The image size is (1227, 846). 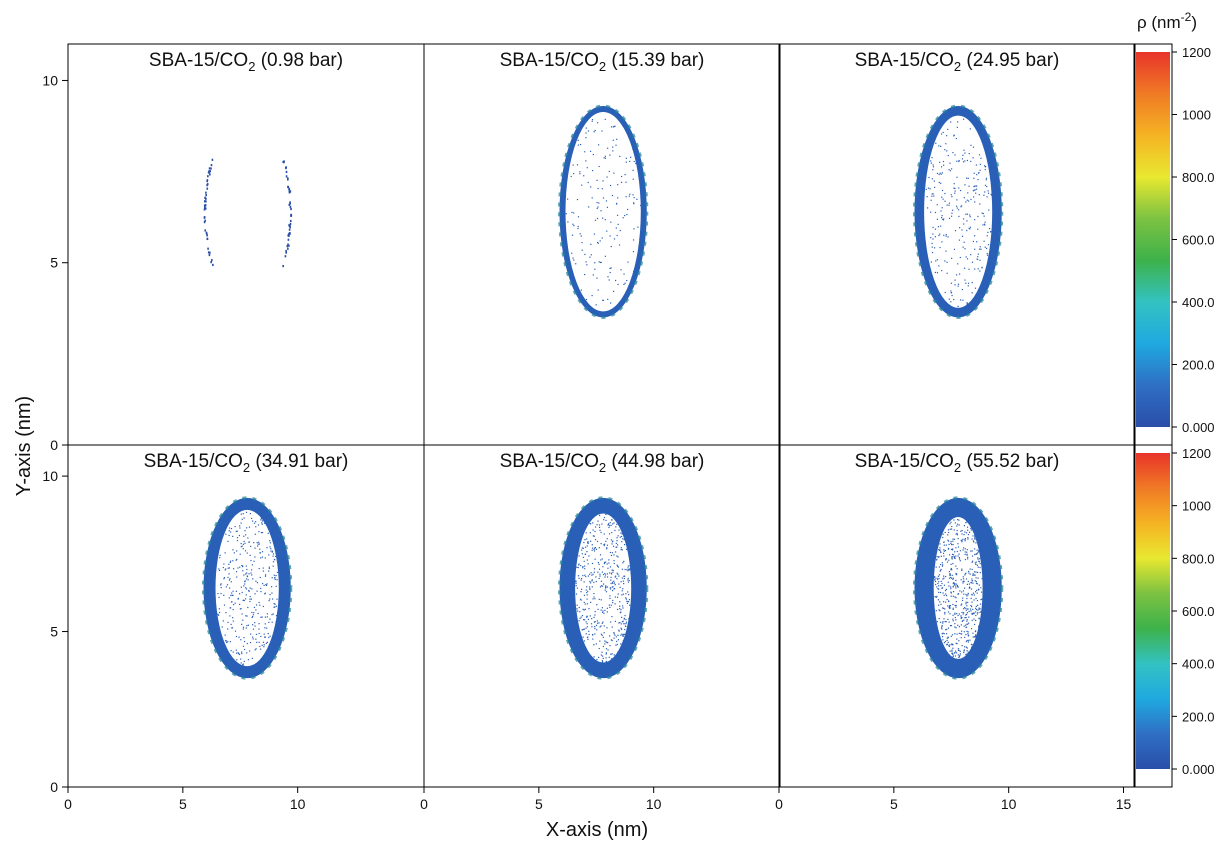 What do you see at coordinates (54, 445) in the screenshot?
I see `y-tick-label: 0` at bounding box center [54, 445].